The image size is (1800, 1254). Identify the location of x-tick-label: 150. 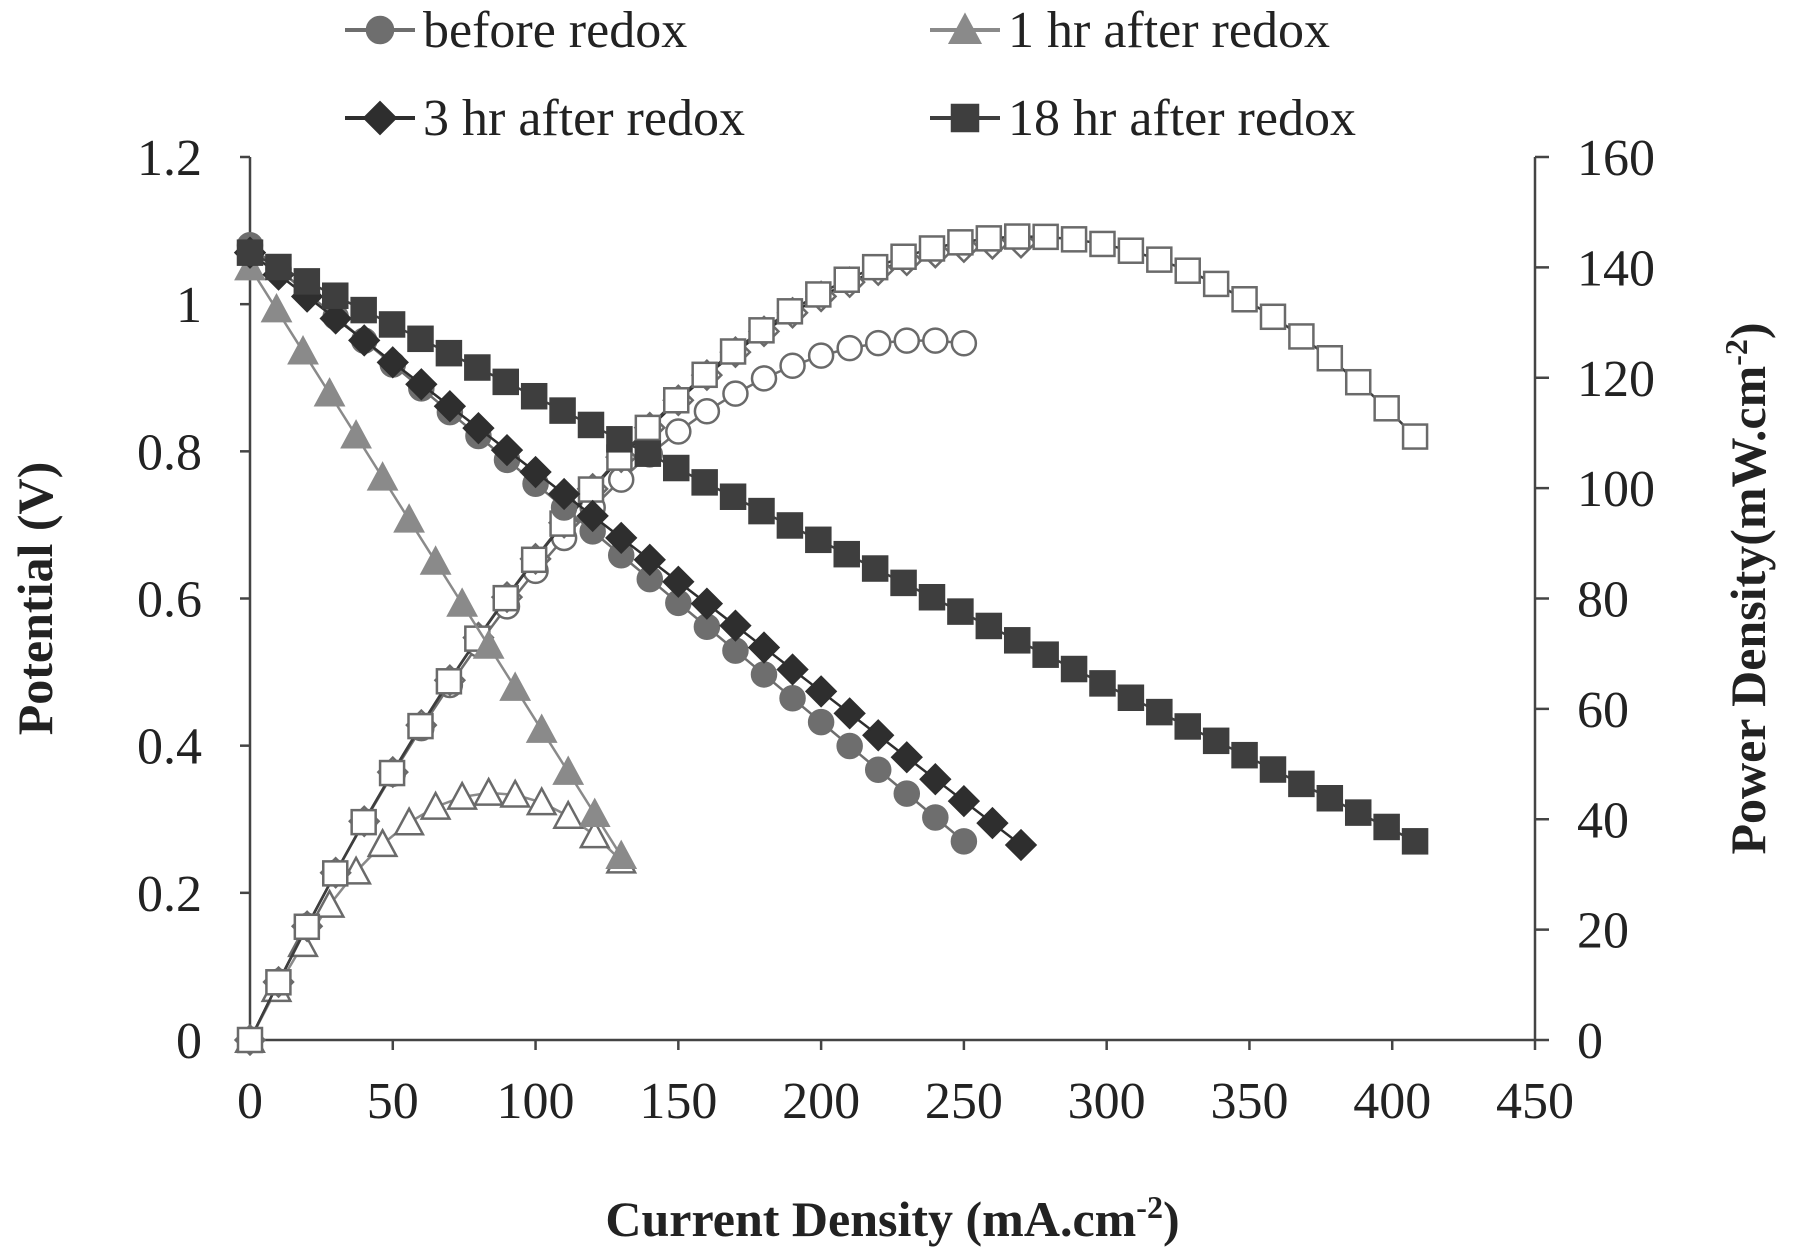
(678, 1101).